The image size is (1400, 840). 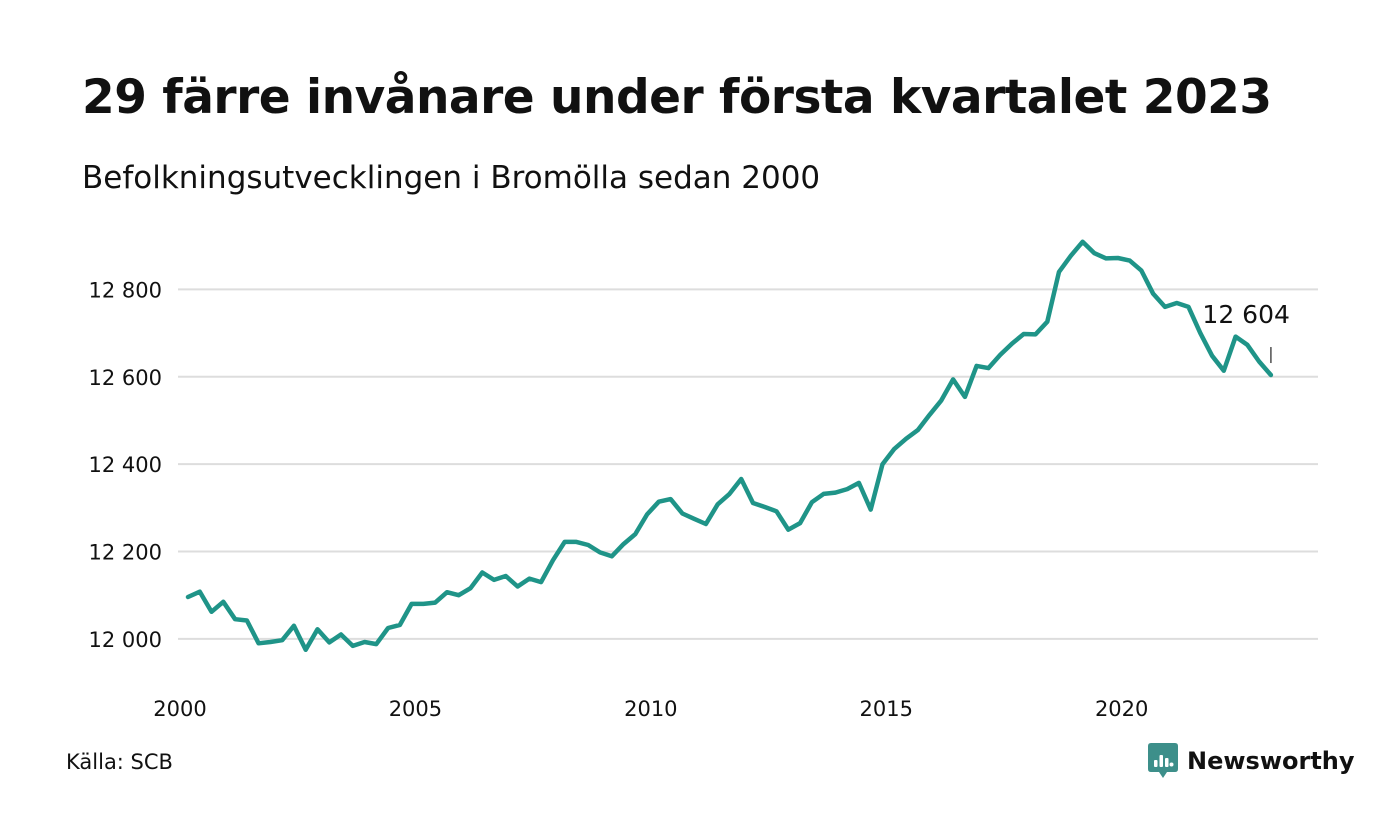 I want to click on x-tick-label: 2015, so click(x=886, y=709).